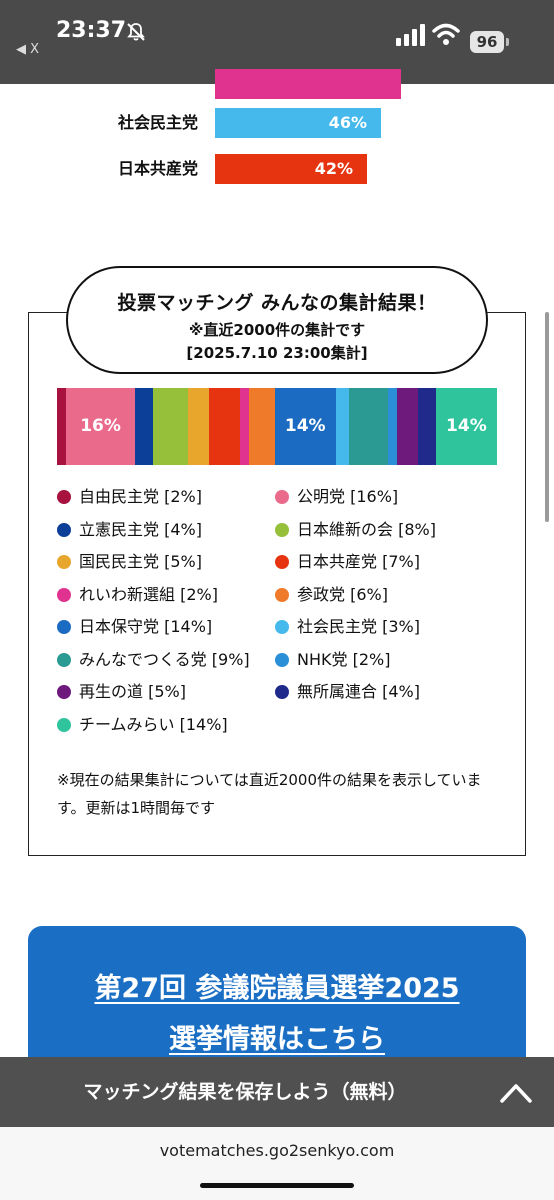 The image size is (554, 1200). What do you see at coordinates (140, 529) in the screenshot?
I see `legend-label: 立憲民主党 [4%]` at bounding box center [140, 529].